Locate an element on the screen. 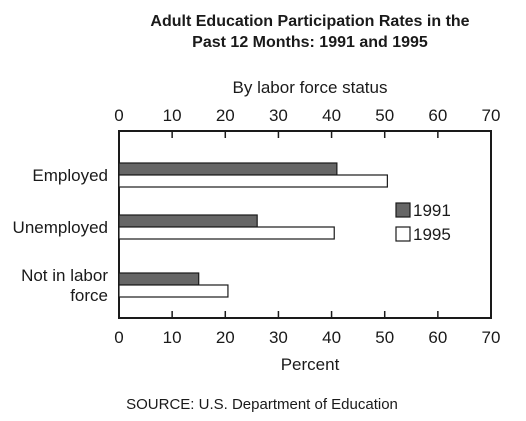  chart-title-line-2: Past 12 Months: 1991 and 1995 is located at coordinates (310, 42).